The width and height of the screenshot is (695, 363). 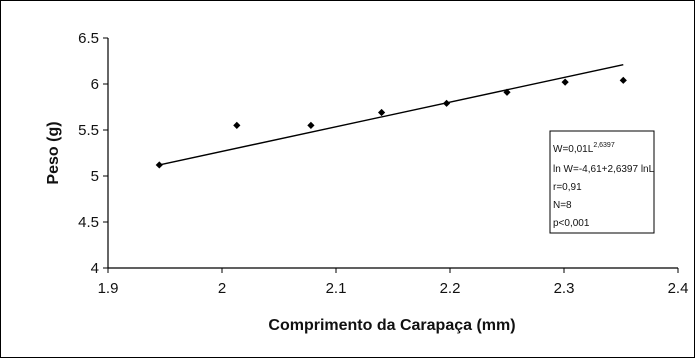 What do you see at coordinates (88, 130) in the screenshot?
I see `y-tick-label: 5.5` at bounding box center [88, 130].